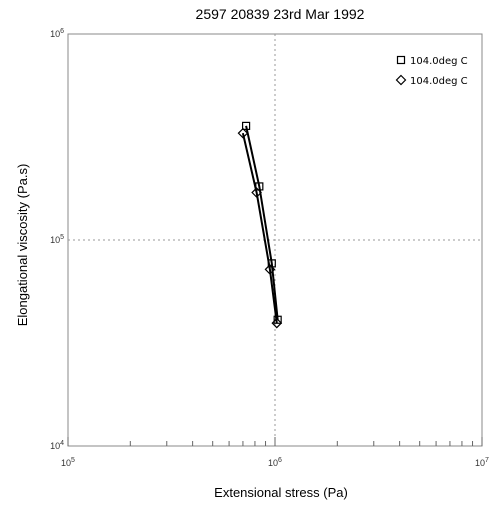 This screenshot has height=508, width=500. I want to click on y-tick-label: 10⁶, so click(57, 33).